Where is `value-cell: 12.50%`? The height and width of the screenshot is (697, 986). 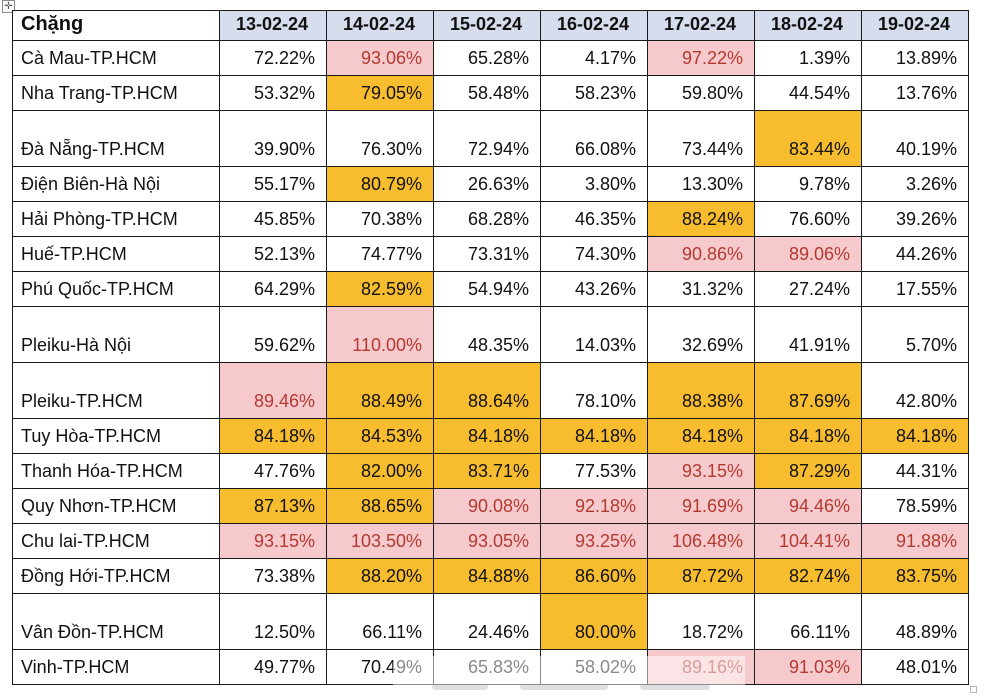
value-cell: 12.50% is located at coordinates (273, 621).